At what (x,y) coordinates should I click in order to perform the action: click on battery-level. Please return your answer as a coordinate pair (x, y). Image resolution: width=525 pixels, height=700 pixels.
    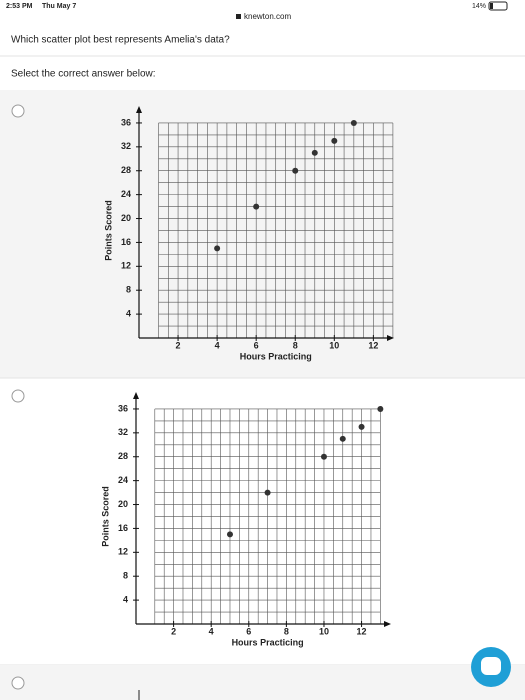
    Looking at the image, I should click on (491, 6).